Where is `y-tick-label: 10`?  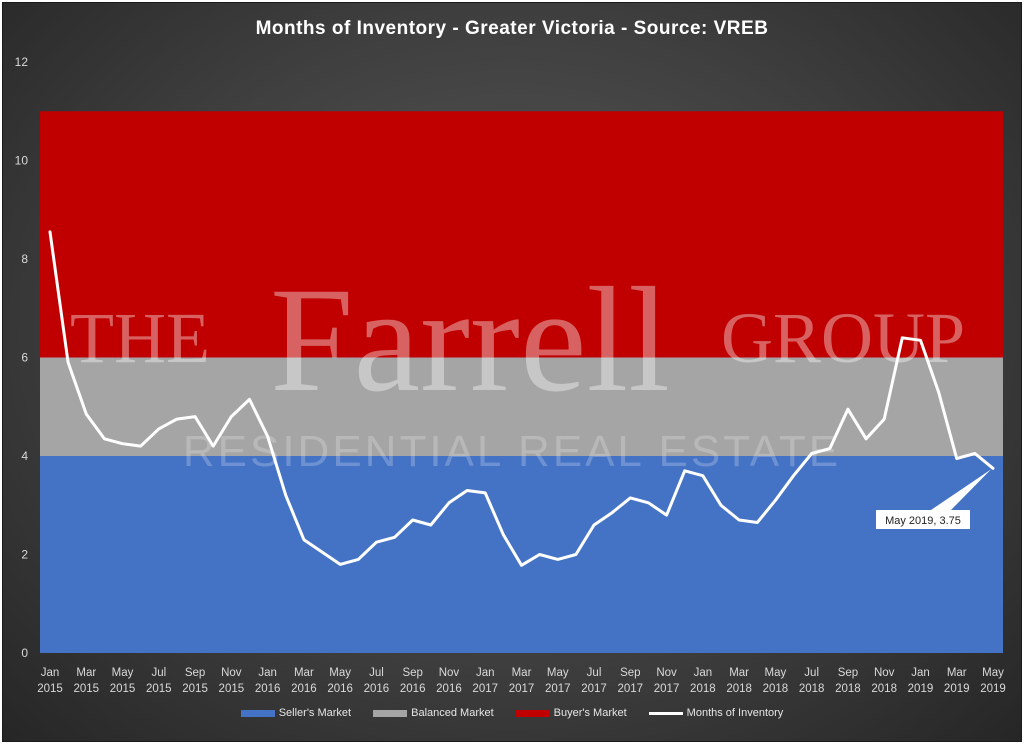 y-tick-label: 10 is located at coordinates (22, 161).